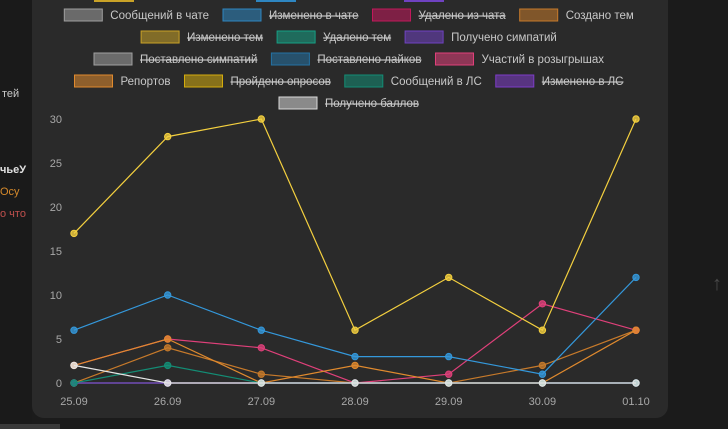  I want to click on legend-item: Участий в розыгрышах, so click(520, 59).